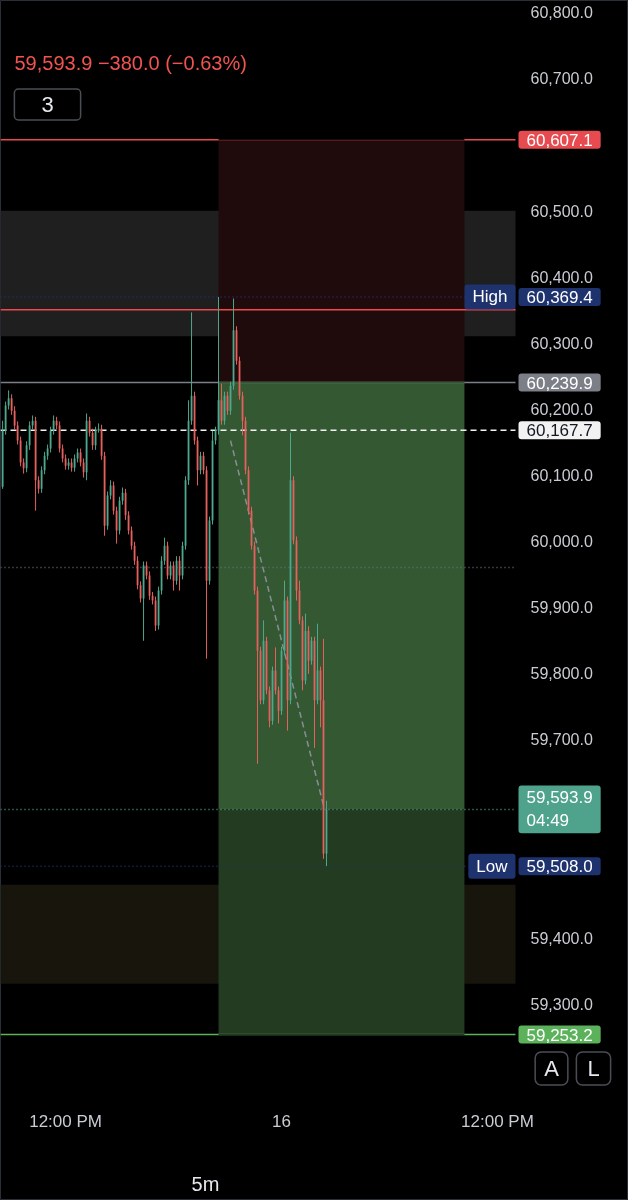  Describe the element at coordinates (561, 740) in the screenshot. I see `y-tick-label: 59,700.0` at that location.